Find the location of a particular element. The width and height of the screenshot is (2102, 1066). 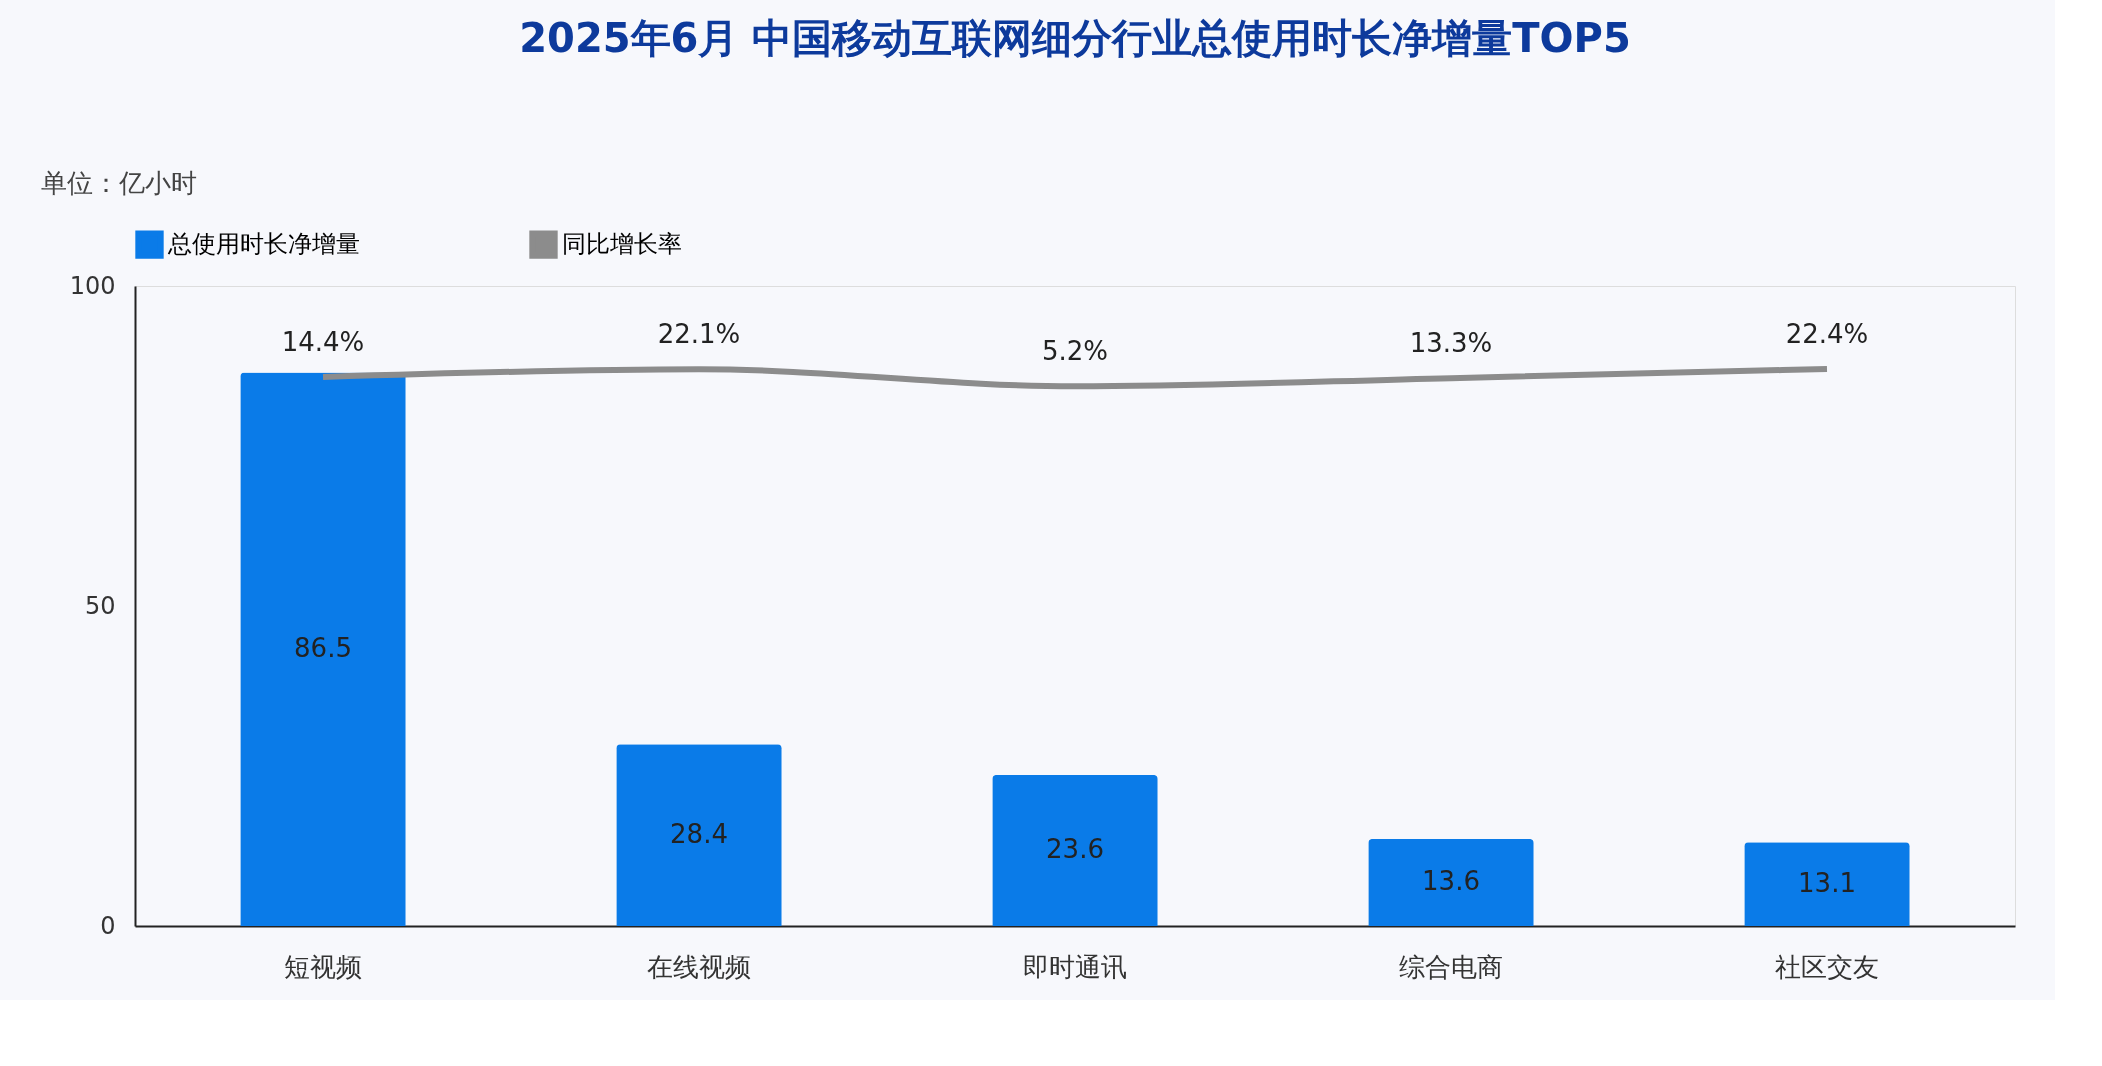

data-label: 22.1% is located at coordinates (699, 334).